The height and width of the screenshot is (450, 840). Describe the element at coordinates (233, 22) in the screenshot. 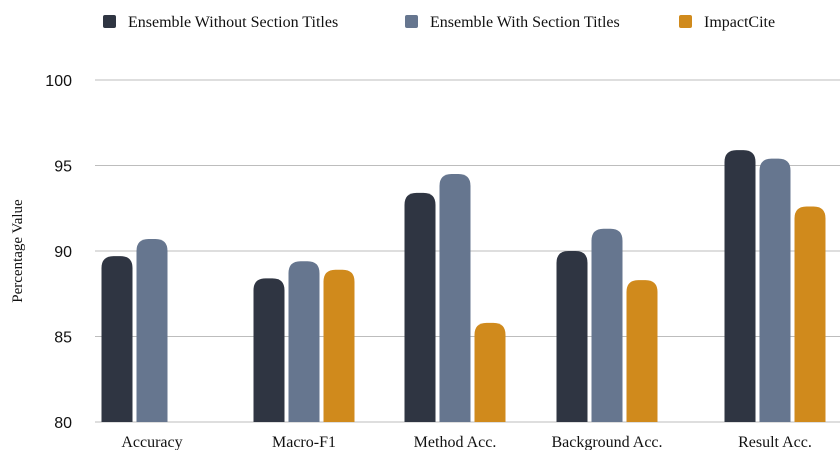

I see `legend-label: Ensemble Without Section Titles` at that location.